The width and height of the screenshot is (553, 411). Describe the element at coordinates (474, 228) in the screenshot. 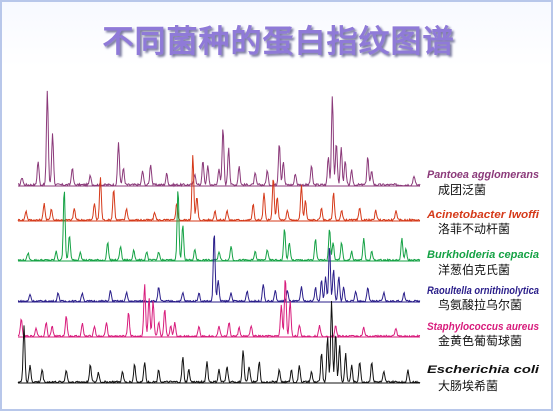

I see `species-chinese-name-2: 洛菲不动杆菌` at that location.